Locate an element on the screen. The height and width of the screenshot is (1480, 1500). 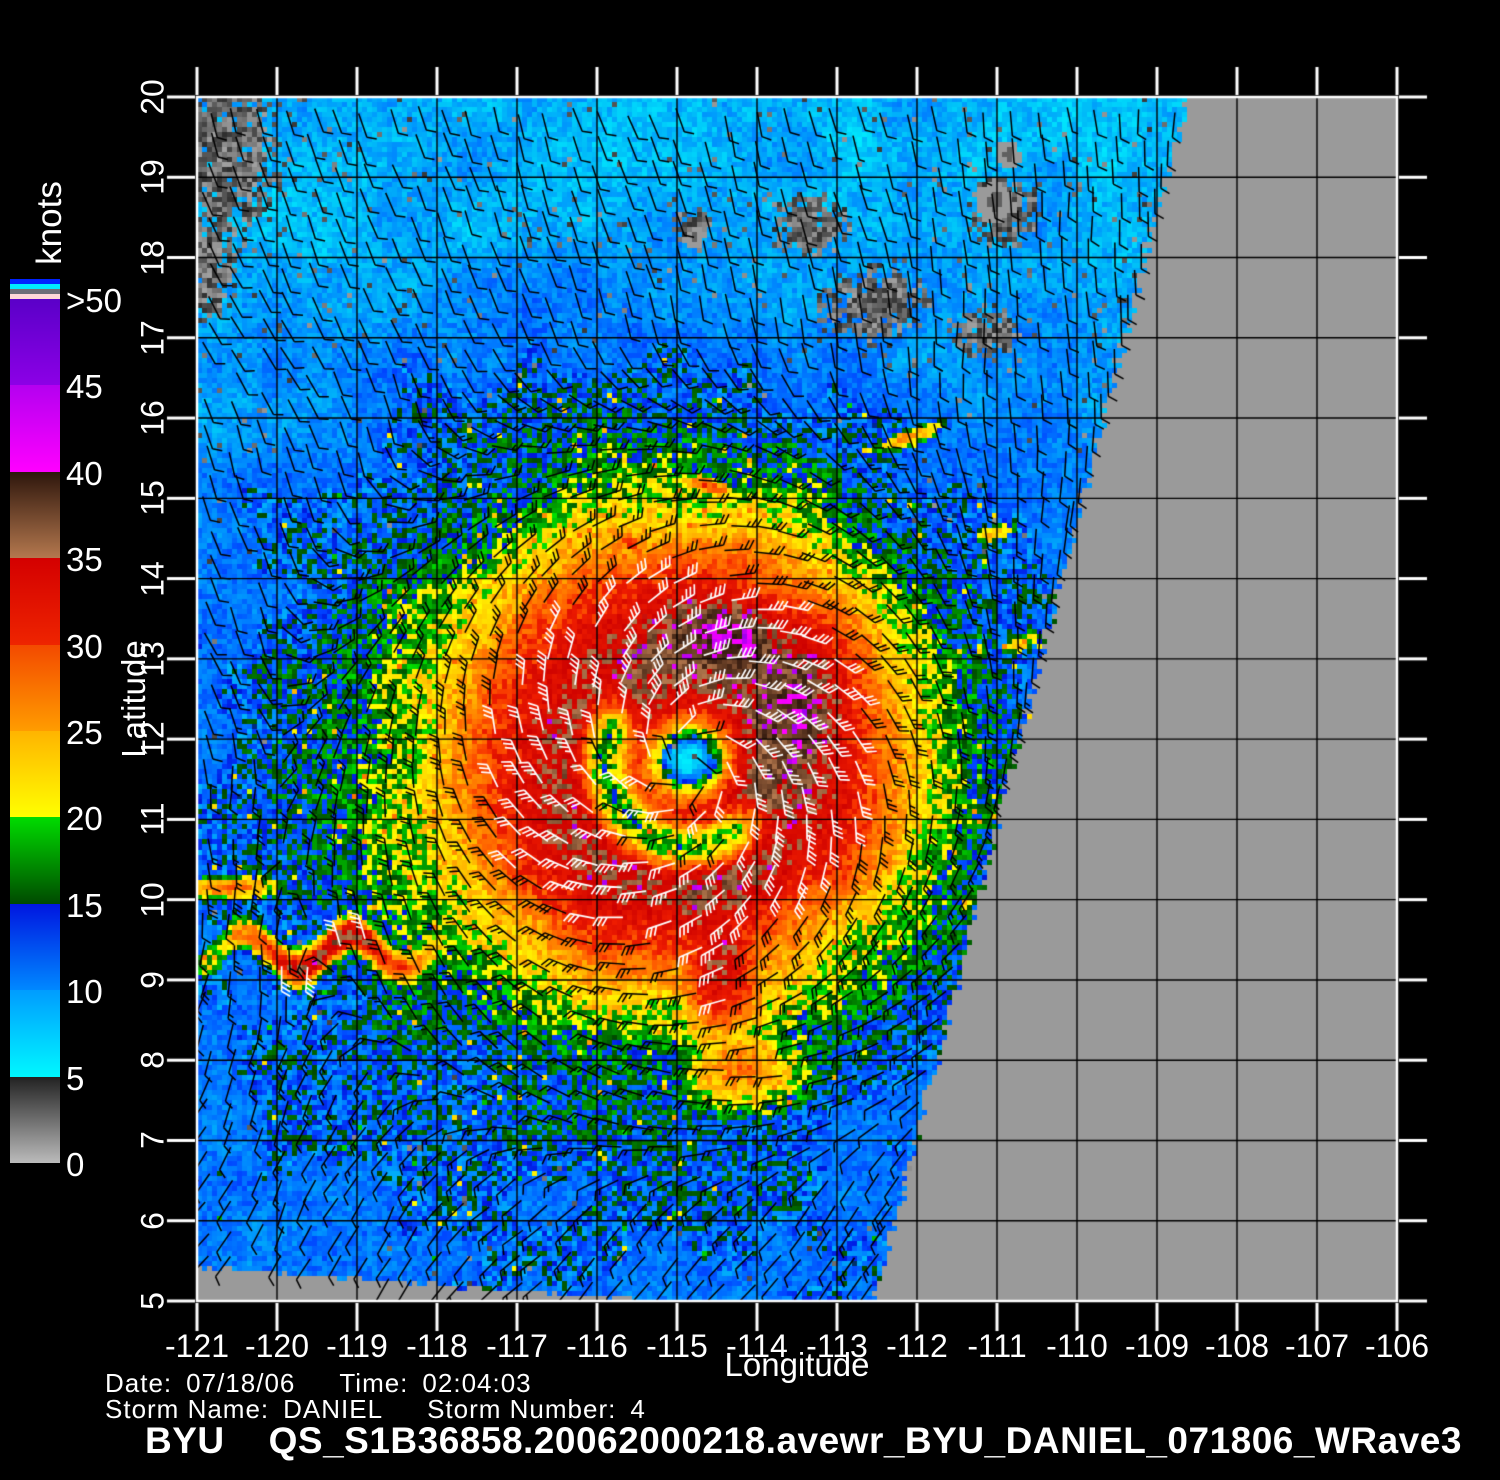
colorbar-tick-label: 30 is located at coordinates (84, 646).